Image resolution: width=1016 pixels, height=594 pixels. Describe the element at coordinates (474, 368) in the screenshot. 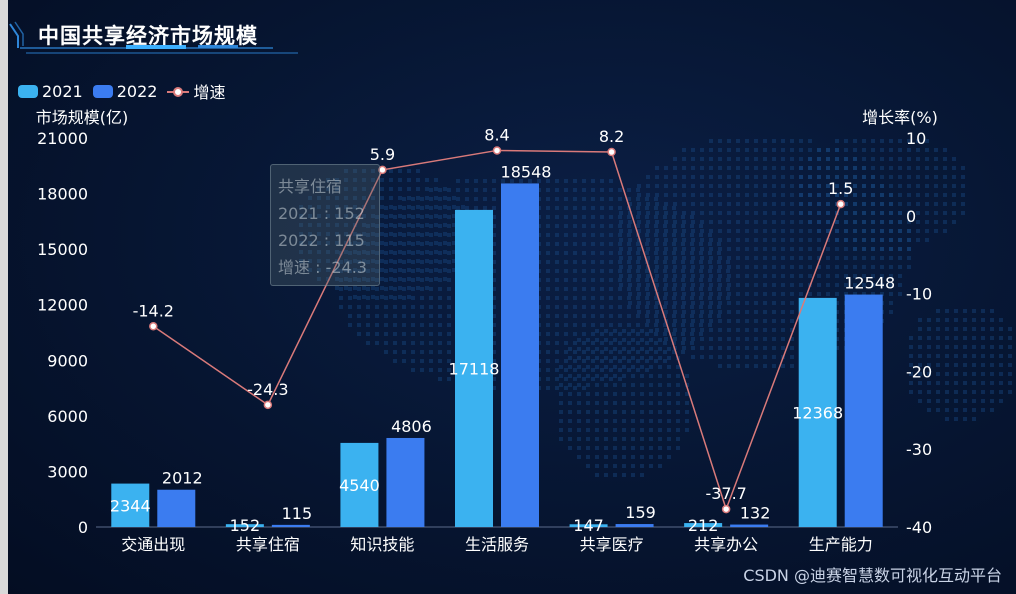

I see `bar-2021` at that location.